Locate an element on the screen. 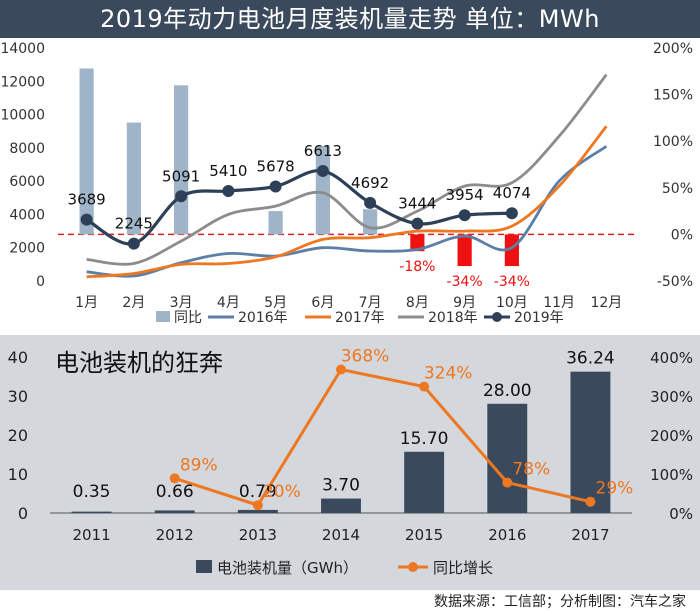  y2-tick-label: 400% is located at coordinates (671, 358).